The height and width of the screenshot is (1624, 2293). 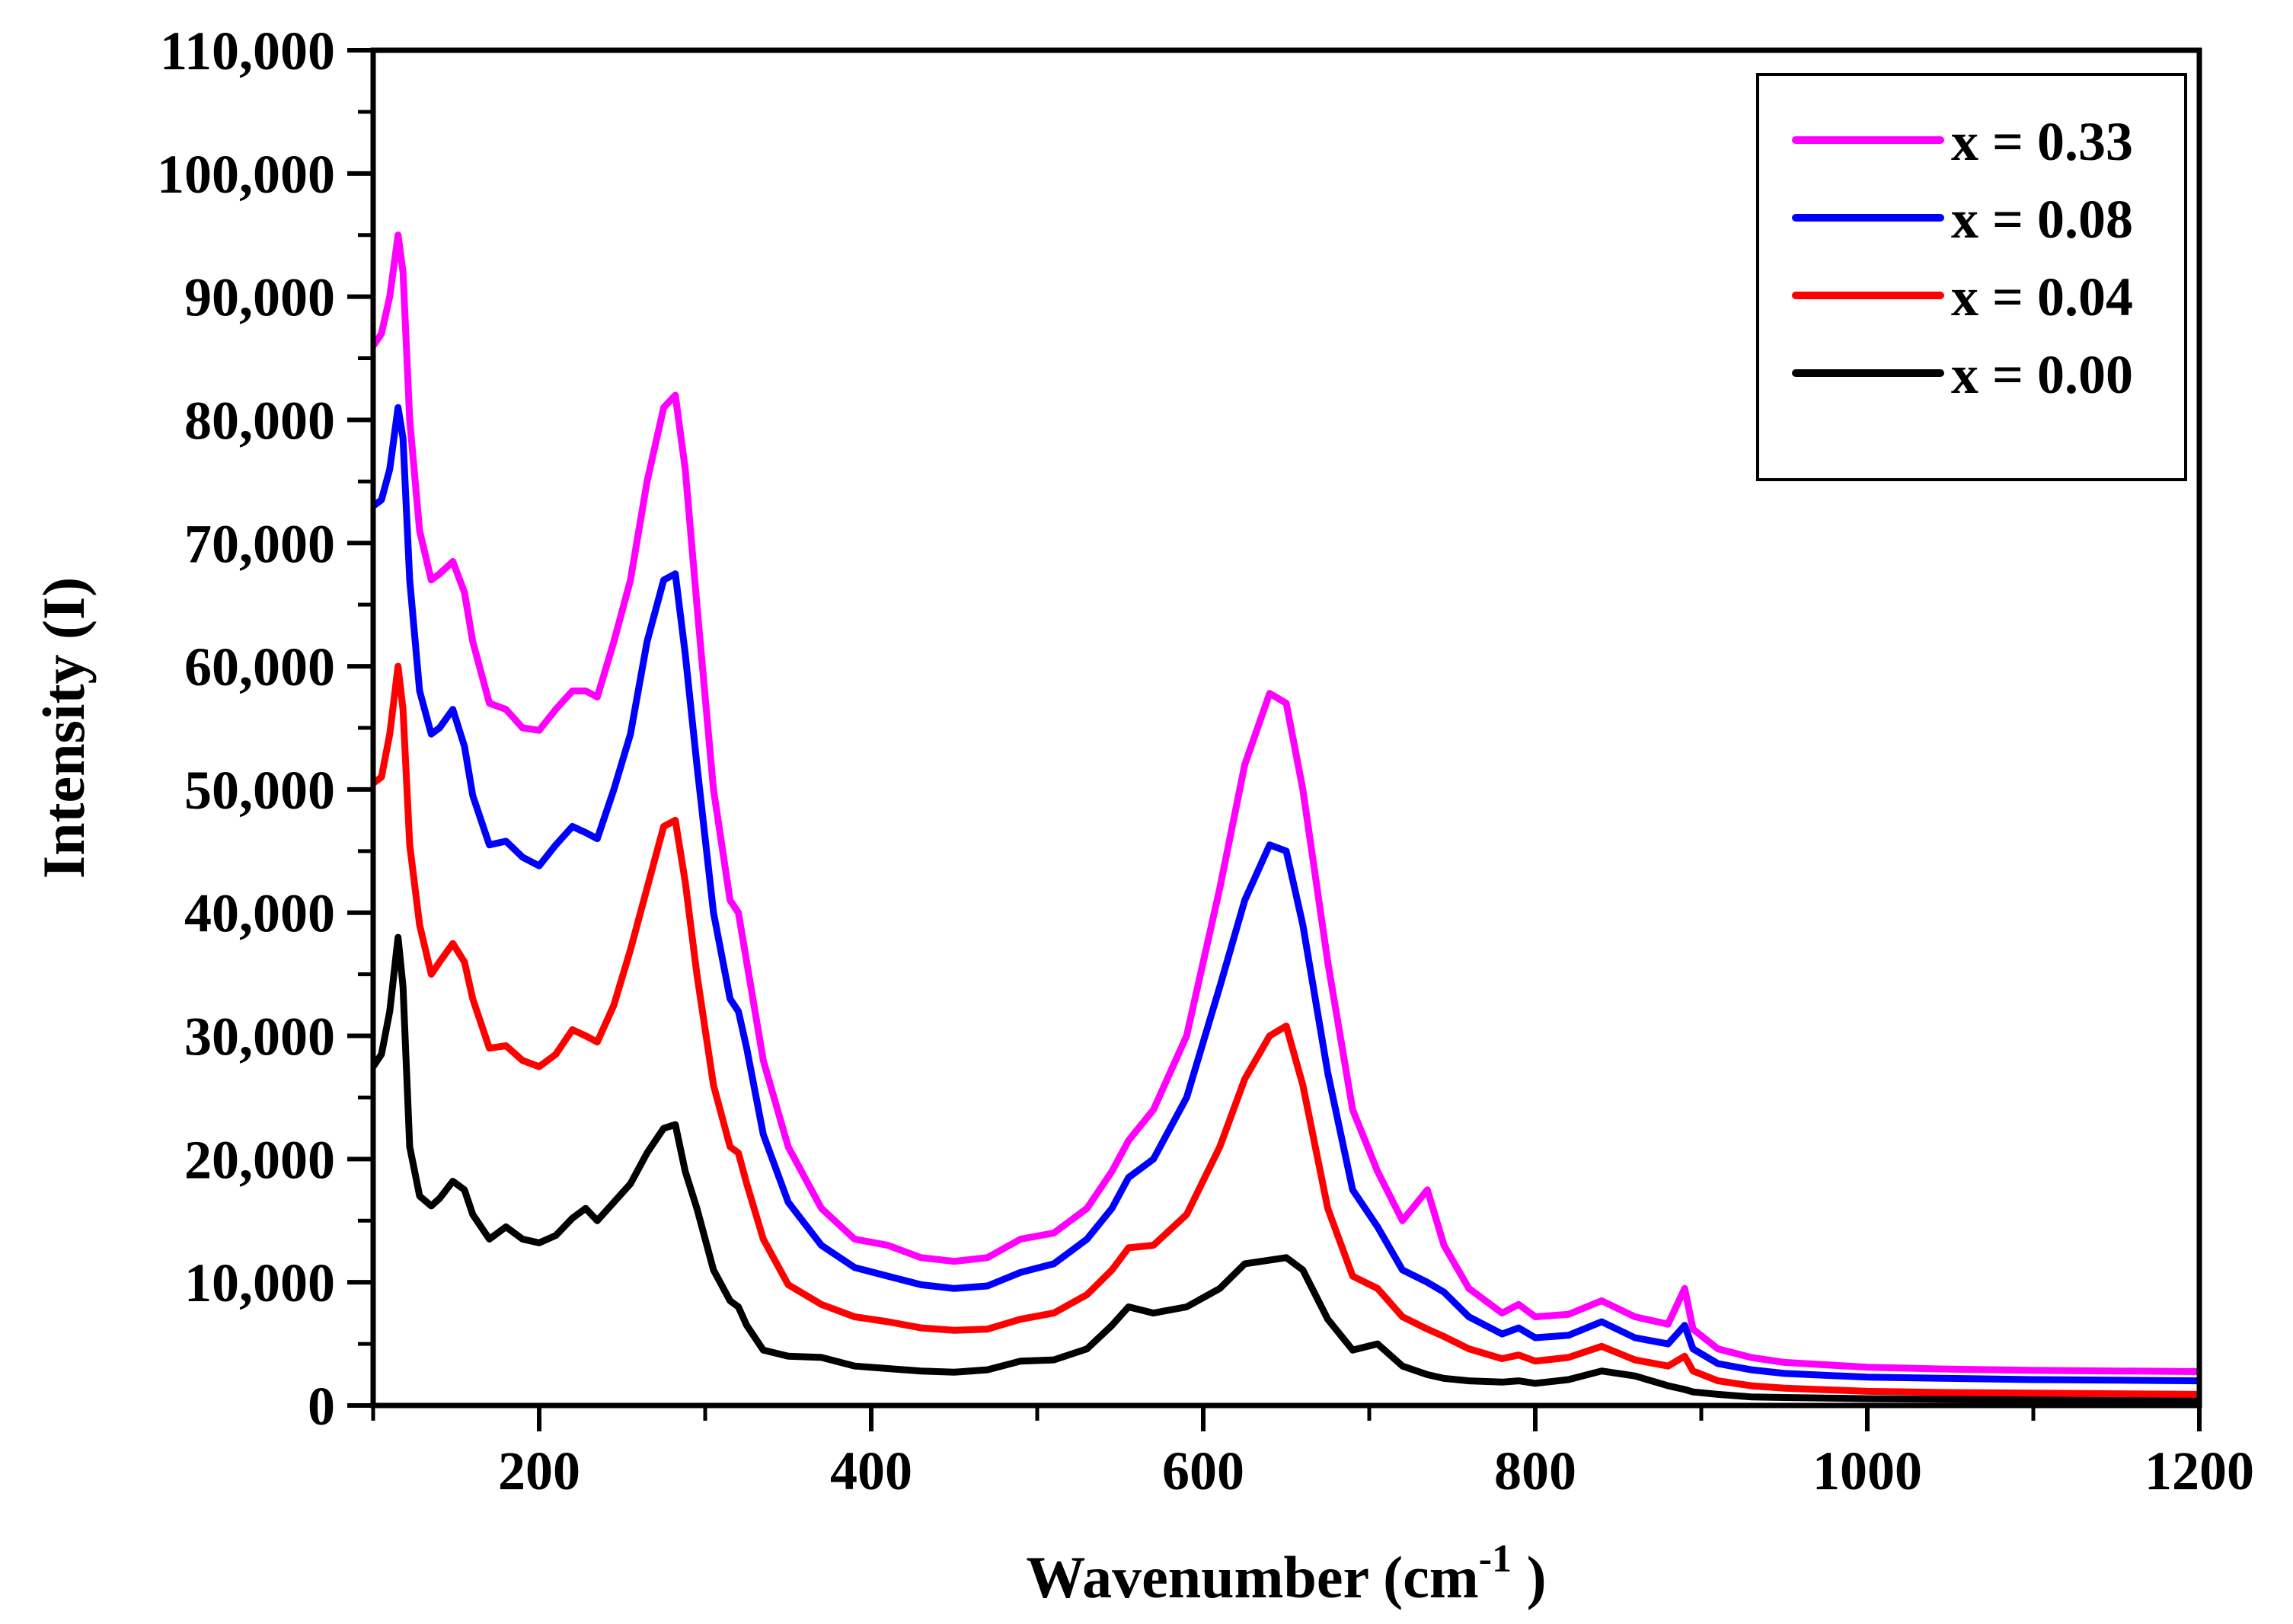 What do you see at coordinates (321, 1406) in the screenshot?
I see `y-tick-label: 0` at bounding box center [321, 1406].